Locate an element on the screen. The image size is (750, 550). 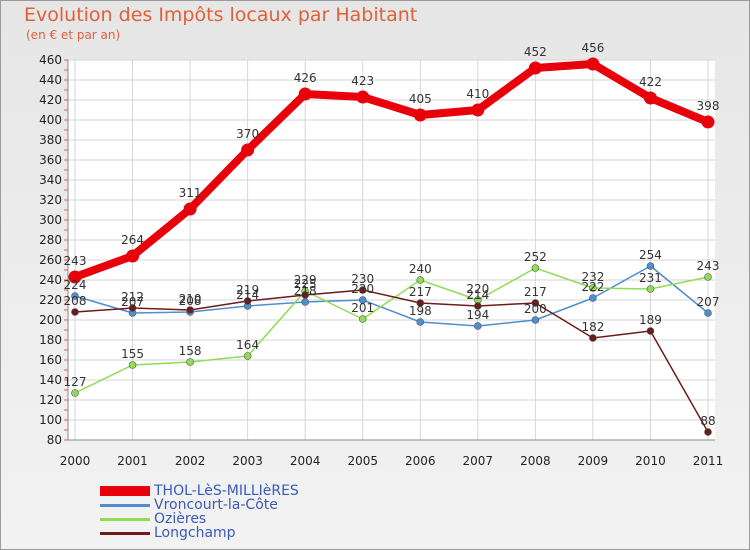
y-tick-label: 360 is located at coordinates (50, 160).